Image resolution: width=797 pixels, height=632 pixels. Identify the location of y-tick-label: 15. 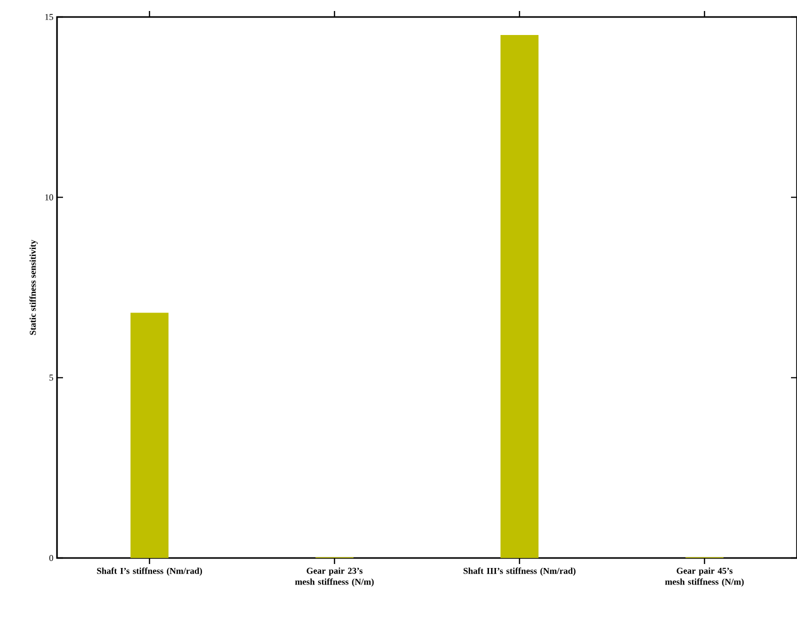
(49, 17).